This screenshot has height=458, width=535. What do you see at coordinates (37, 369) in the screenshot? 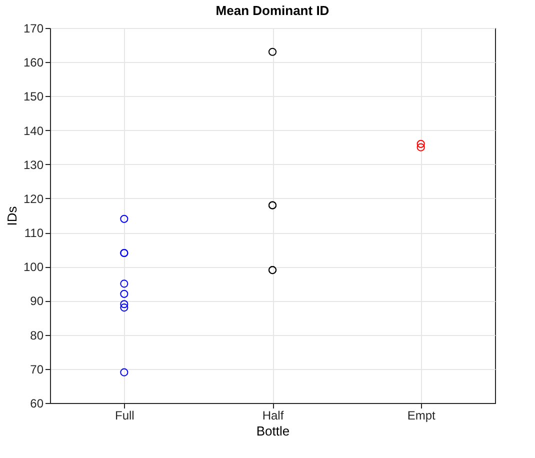
I see `y-tick-label: 70` at bounding box center [37, 369].